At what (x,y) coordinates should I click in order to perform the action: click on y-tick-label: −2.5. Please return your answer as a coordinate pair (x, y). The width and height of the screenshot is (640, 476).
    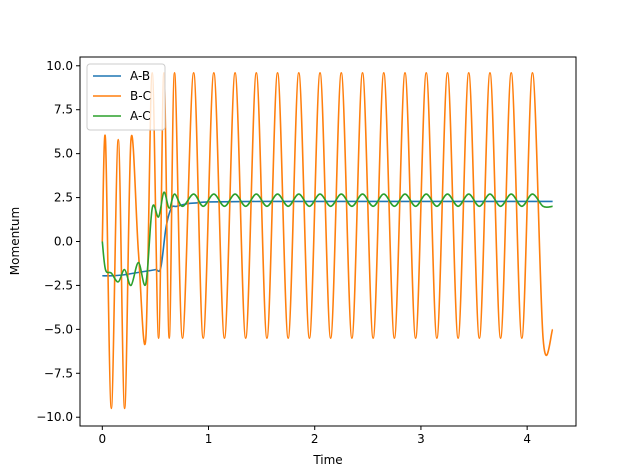
    Looking at the image, I should click on (58, 285).